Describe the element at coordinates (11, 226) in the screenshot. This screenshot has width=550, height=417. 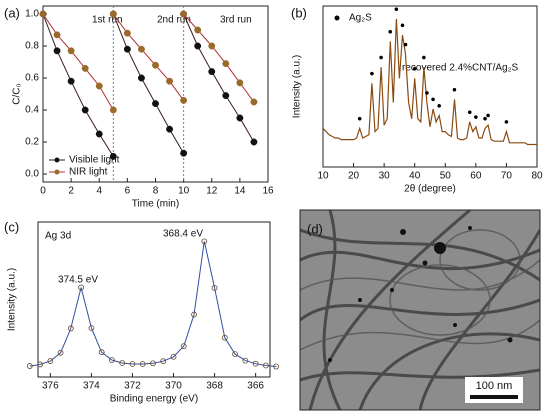
I see `panel-label: (c)` at that location.